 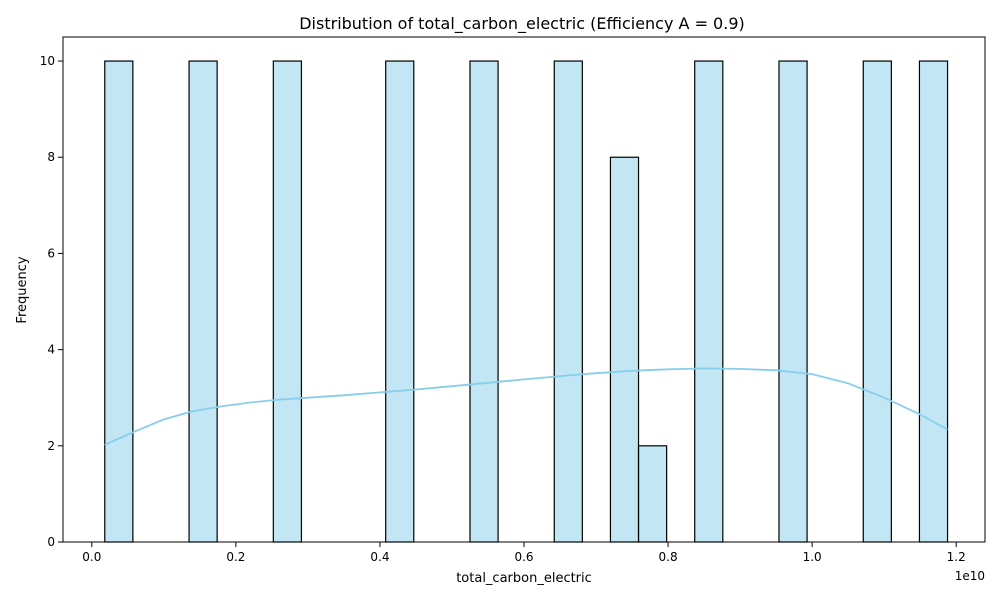 I want to click on y-tick-label-5: 10, so click(x=47, y=61).